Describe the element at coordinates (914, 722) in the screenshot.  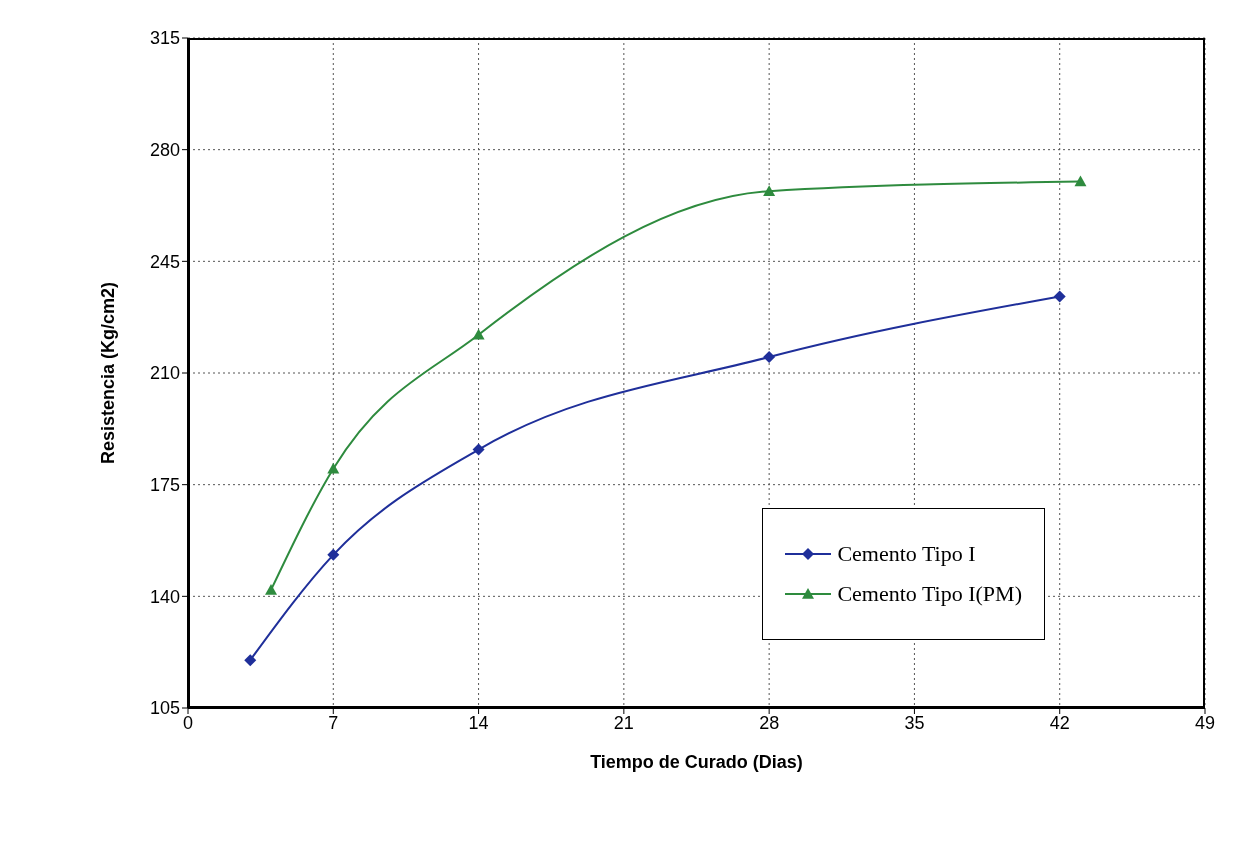
I see `x-tick-label: 35` at that location.